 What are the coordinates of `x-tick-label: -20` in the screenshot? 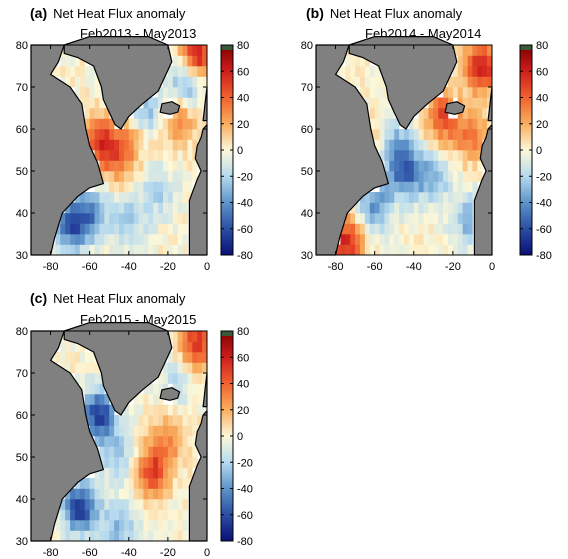 It's located at (168, 267).